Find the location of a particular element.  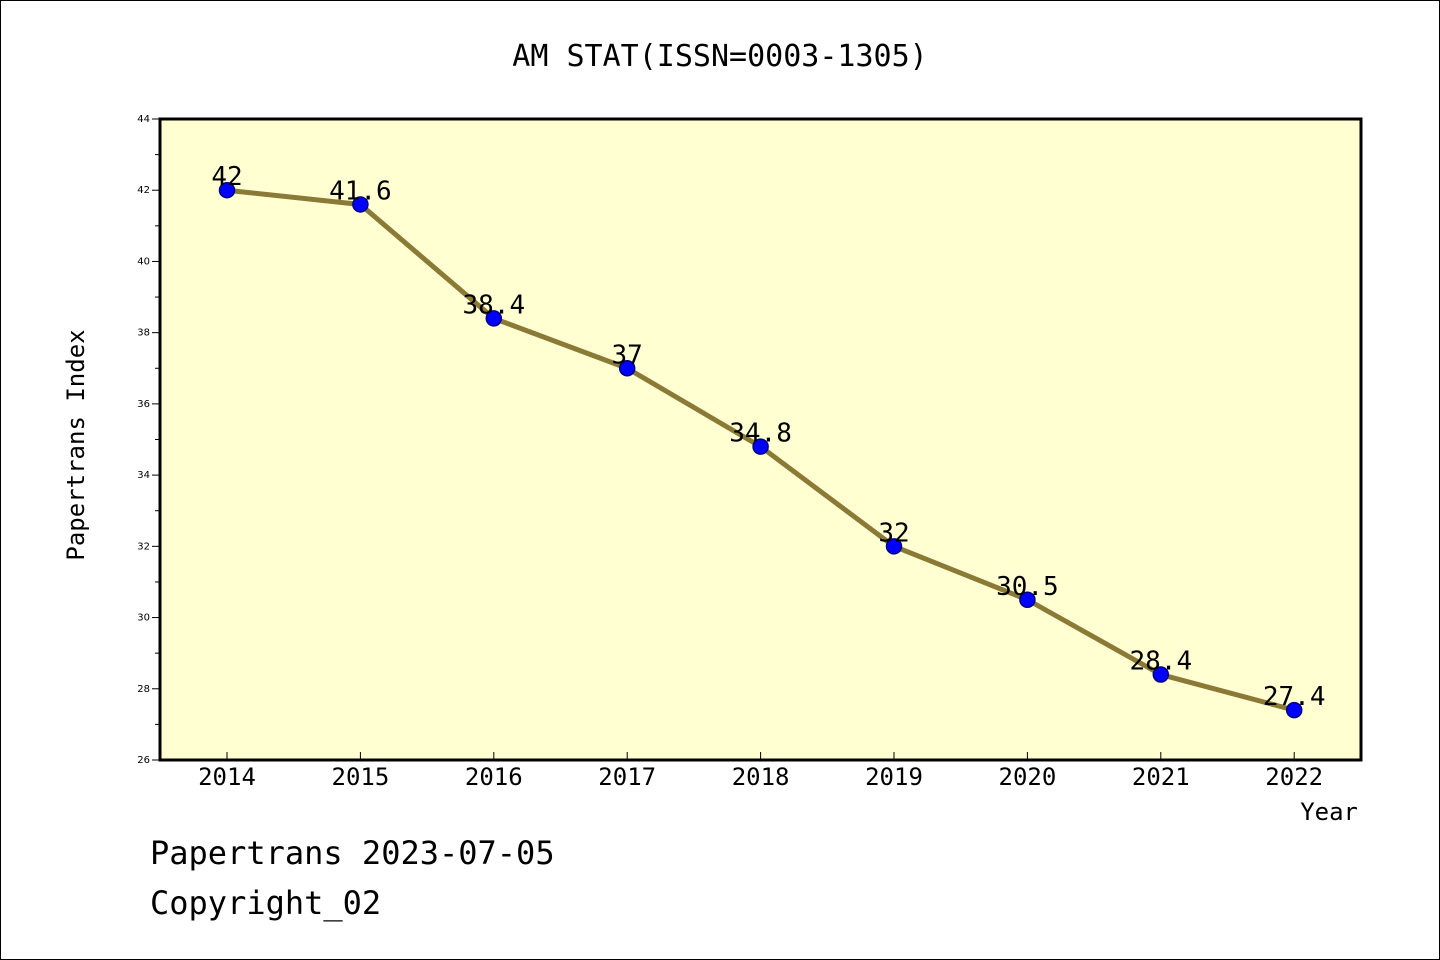

data-label: 27.4 is located at coordinates (1294, 697).